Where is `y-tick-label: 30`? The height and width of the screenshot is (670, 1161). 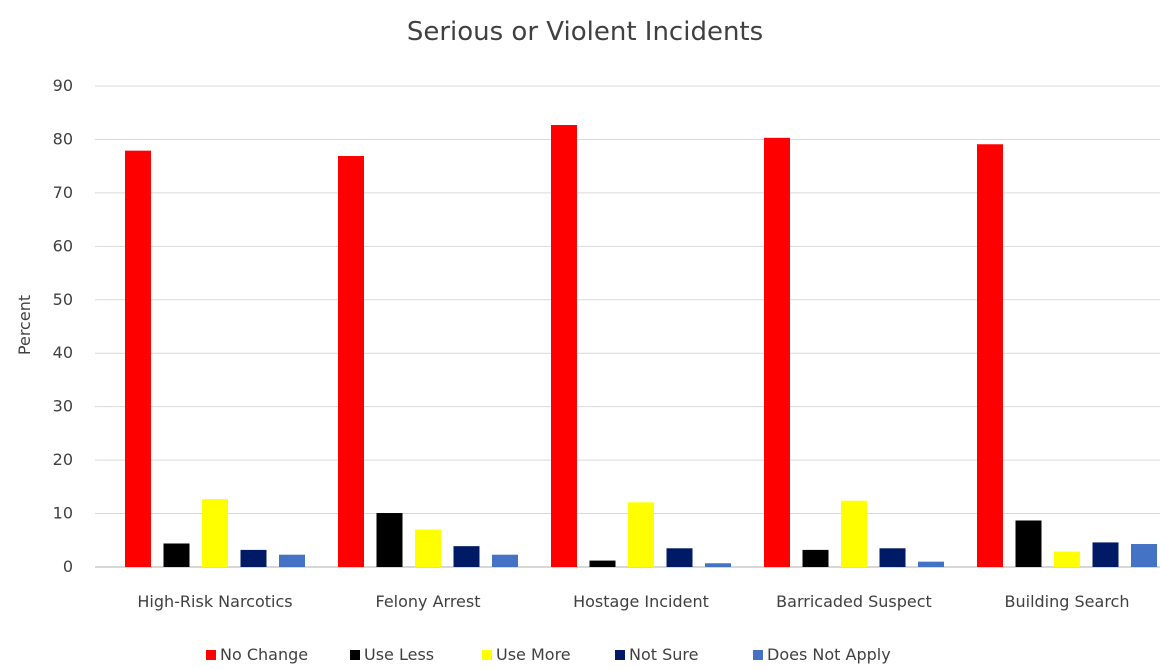 y-tick-label: 30 is located at coordinates (63, 406).